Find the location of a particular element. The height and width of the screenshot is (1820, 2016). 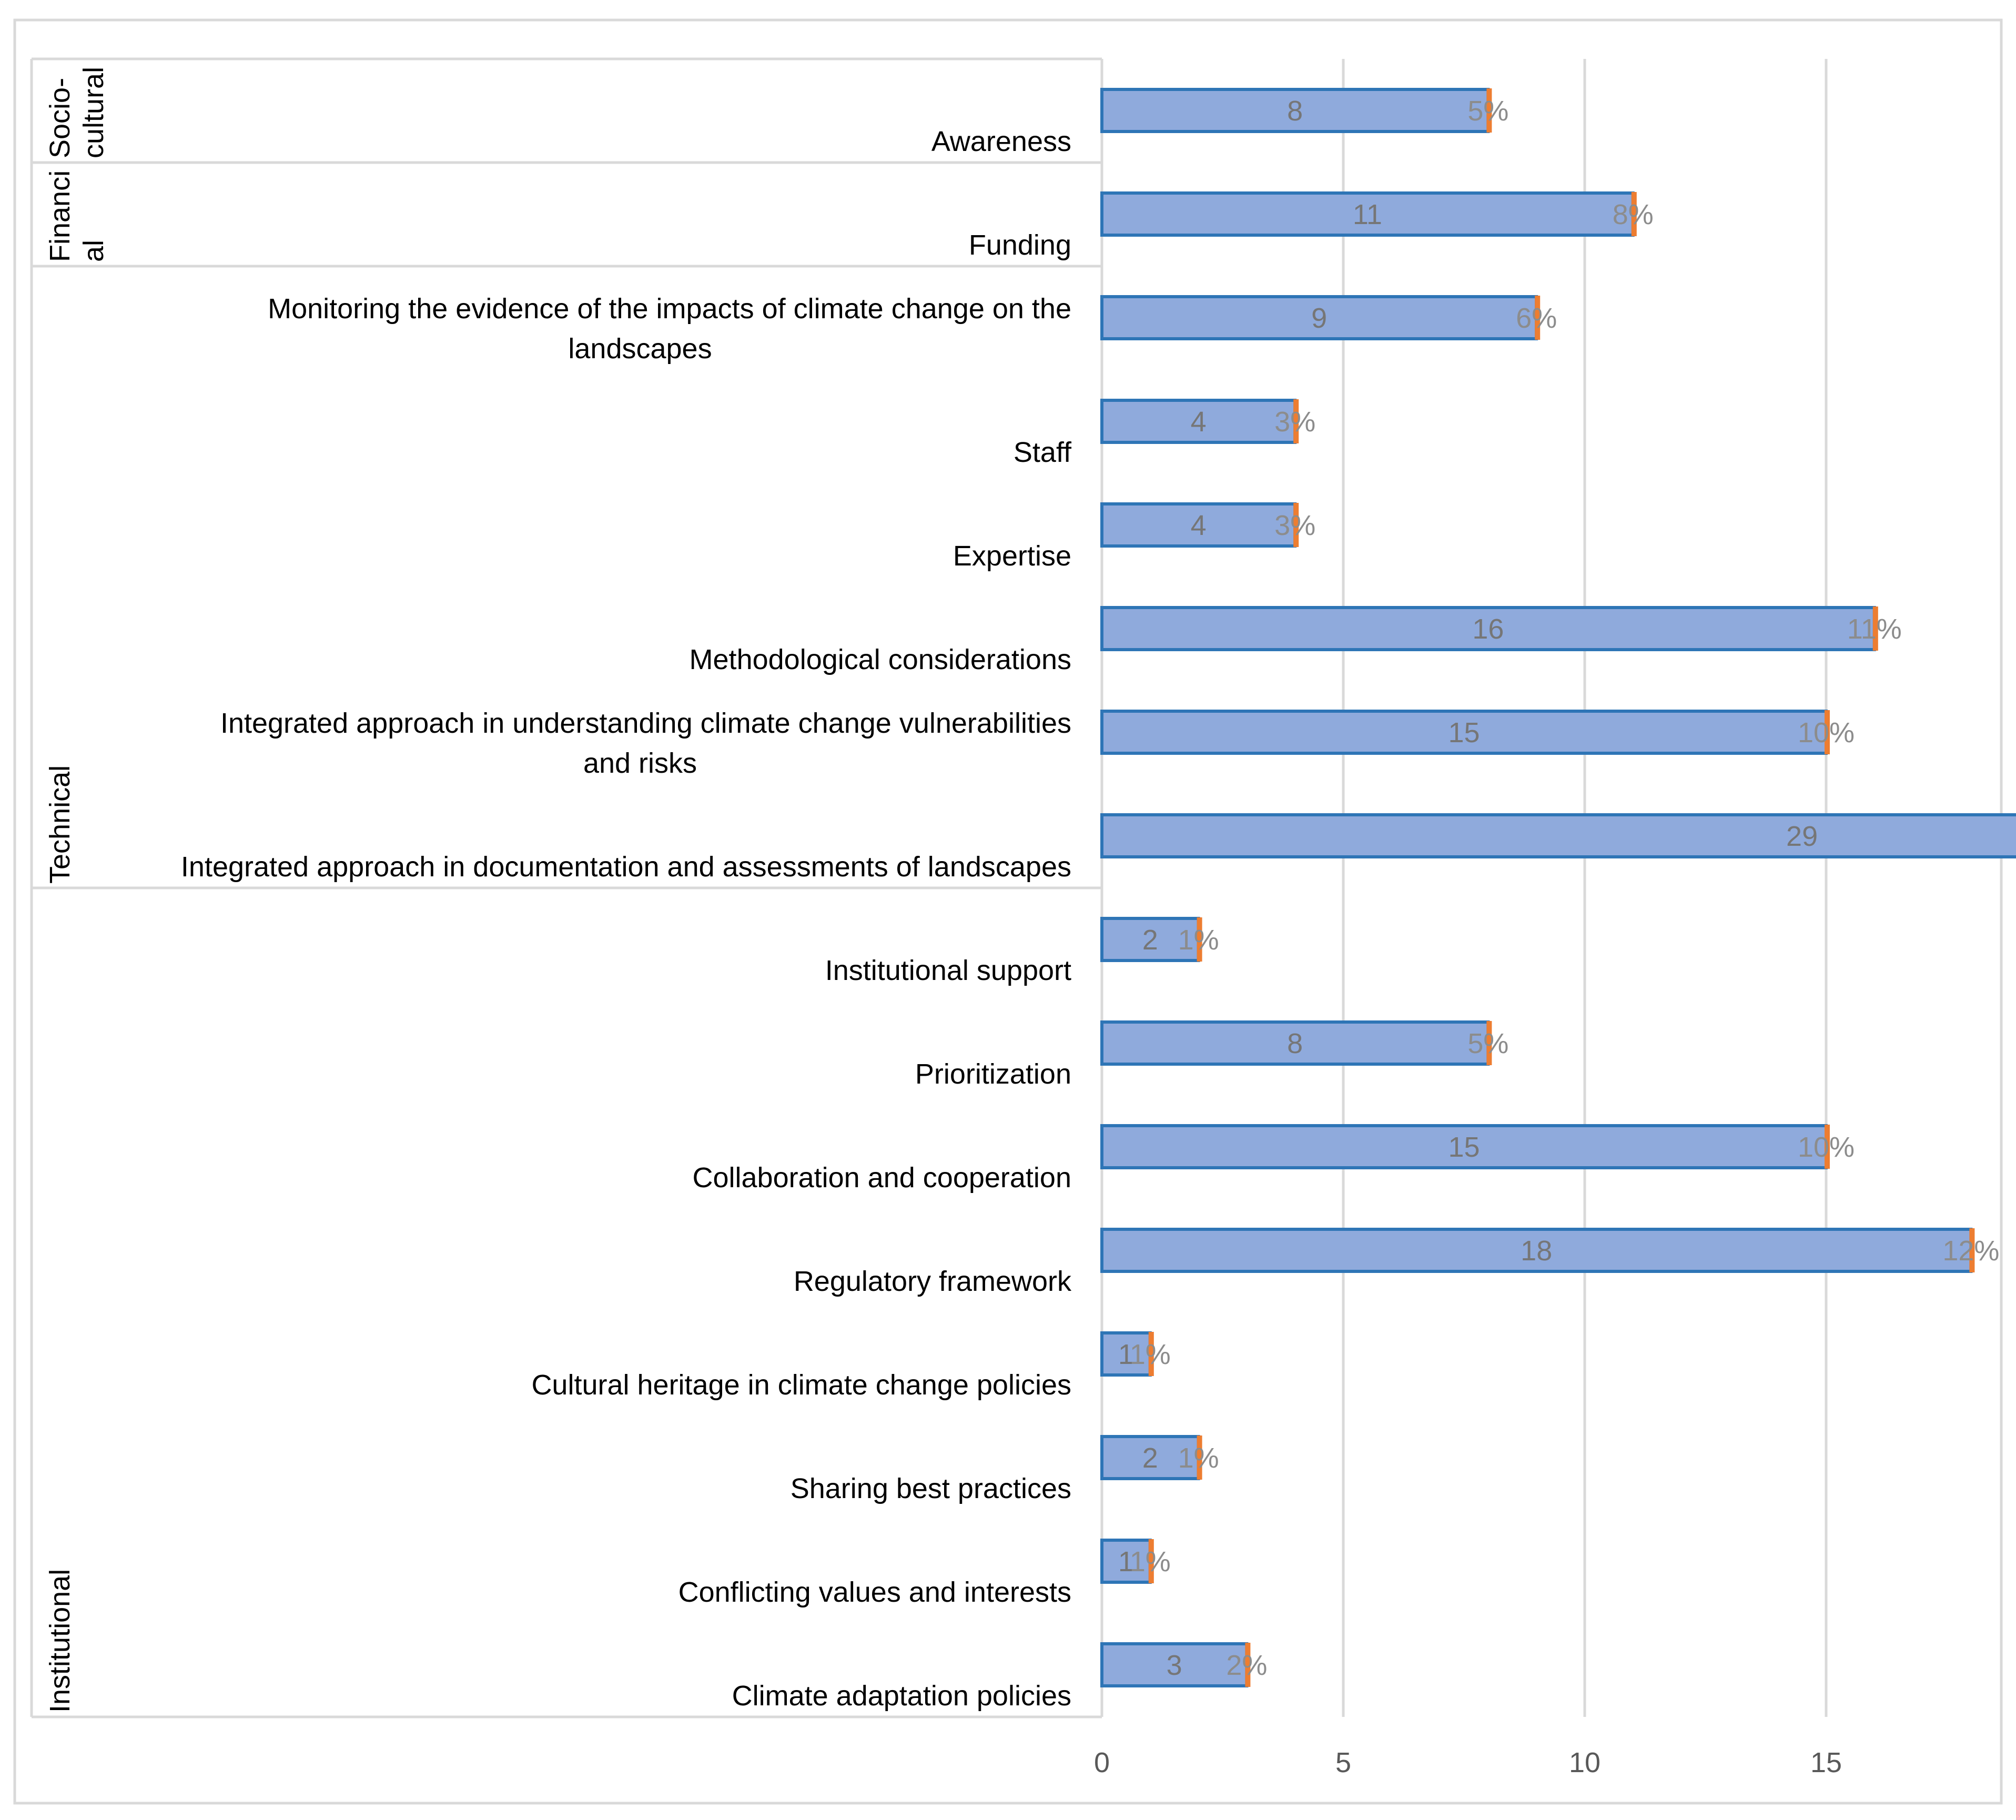

group-label-institutional: Institutional is located at coordinates (60, 1641).